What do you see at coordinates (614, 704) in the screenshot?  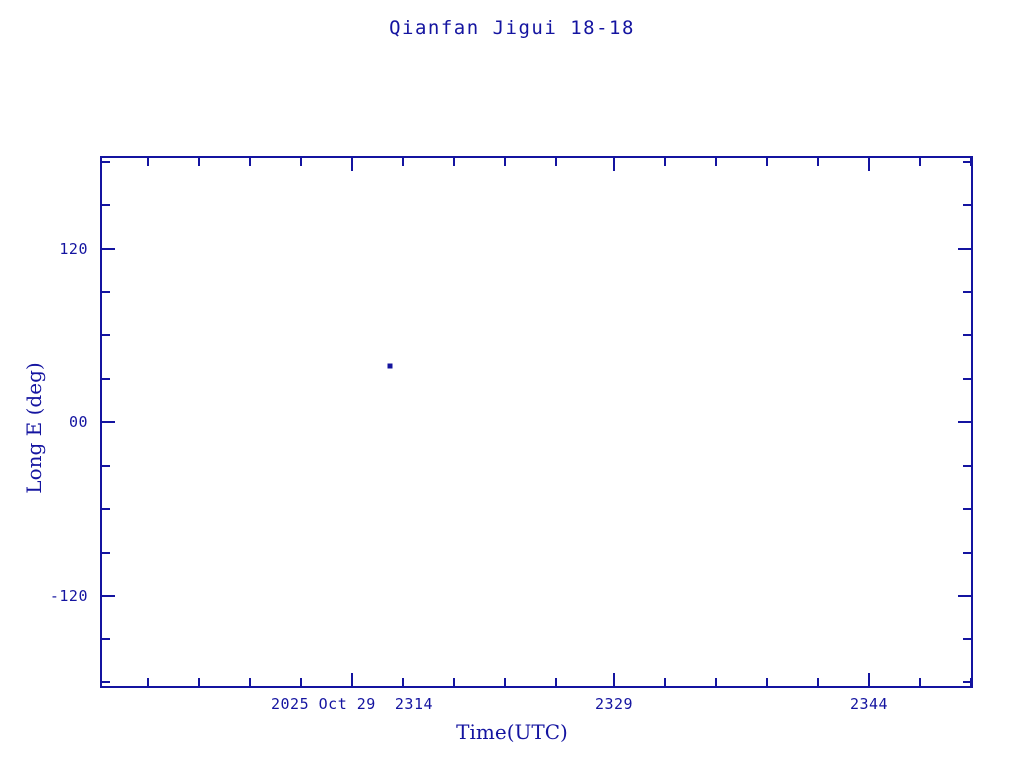 I see `xtick-label-2329: 2329` at bounding box center [614, 704].